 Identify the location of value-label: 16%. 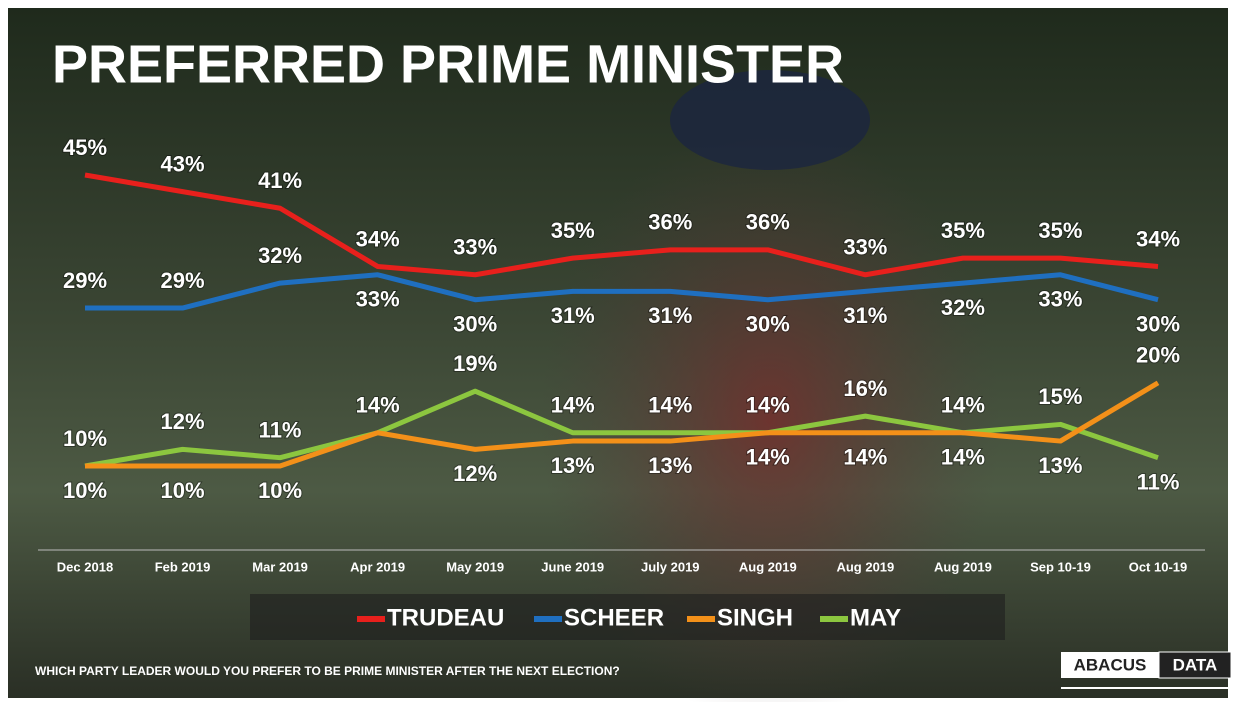
(865, 388).